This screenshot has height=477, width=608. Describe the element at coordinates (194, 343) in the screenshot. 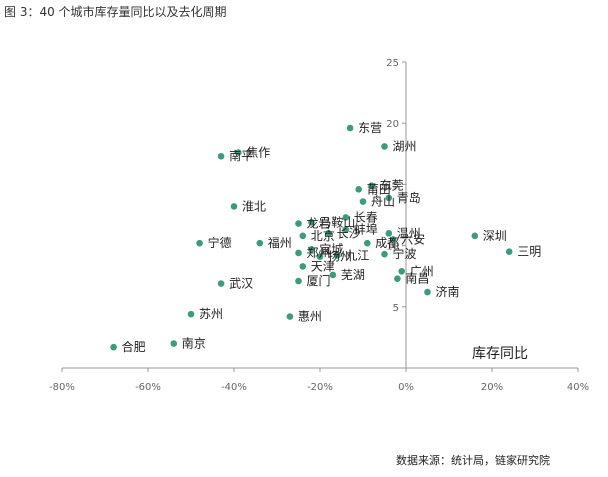

I see `point-label: 南京` at that location.